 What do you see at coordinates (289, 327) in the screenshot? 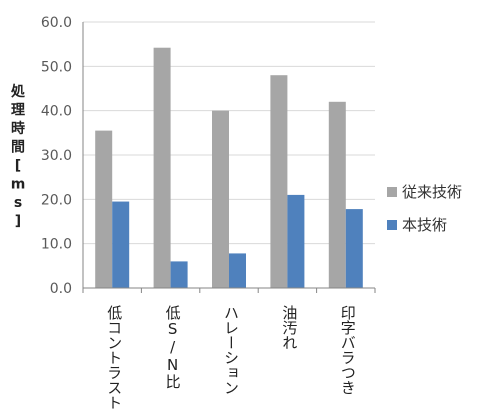
I see `x-category-label: 油汚れ` at bounding box center [289, 327].